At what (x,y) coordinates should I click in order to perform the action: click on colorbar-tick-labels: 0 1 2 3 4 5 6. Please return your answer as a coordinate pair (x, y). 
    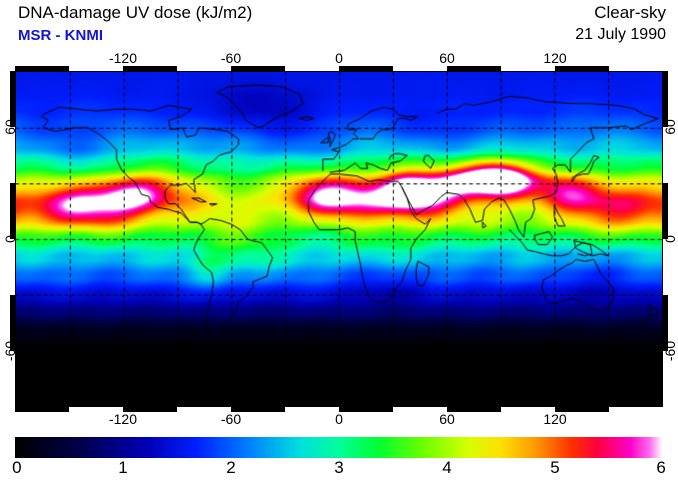
    Looking at the image, I should click on (339, 469).